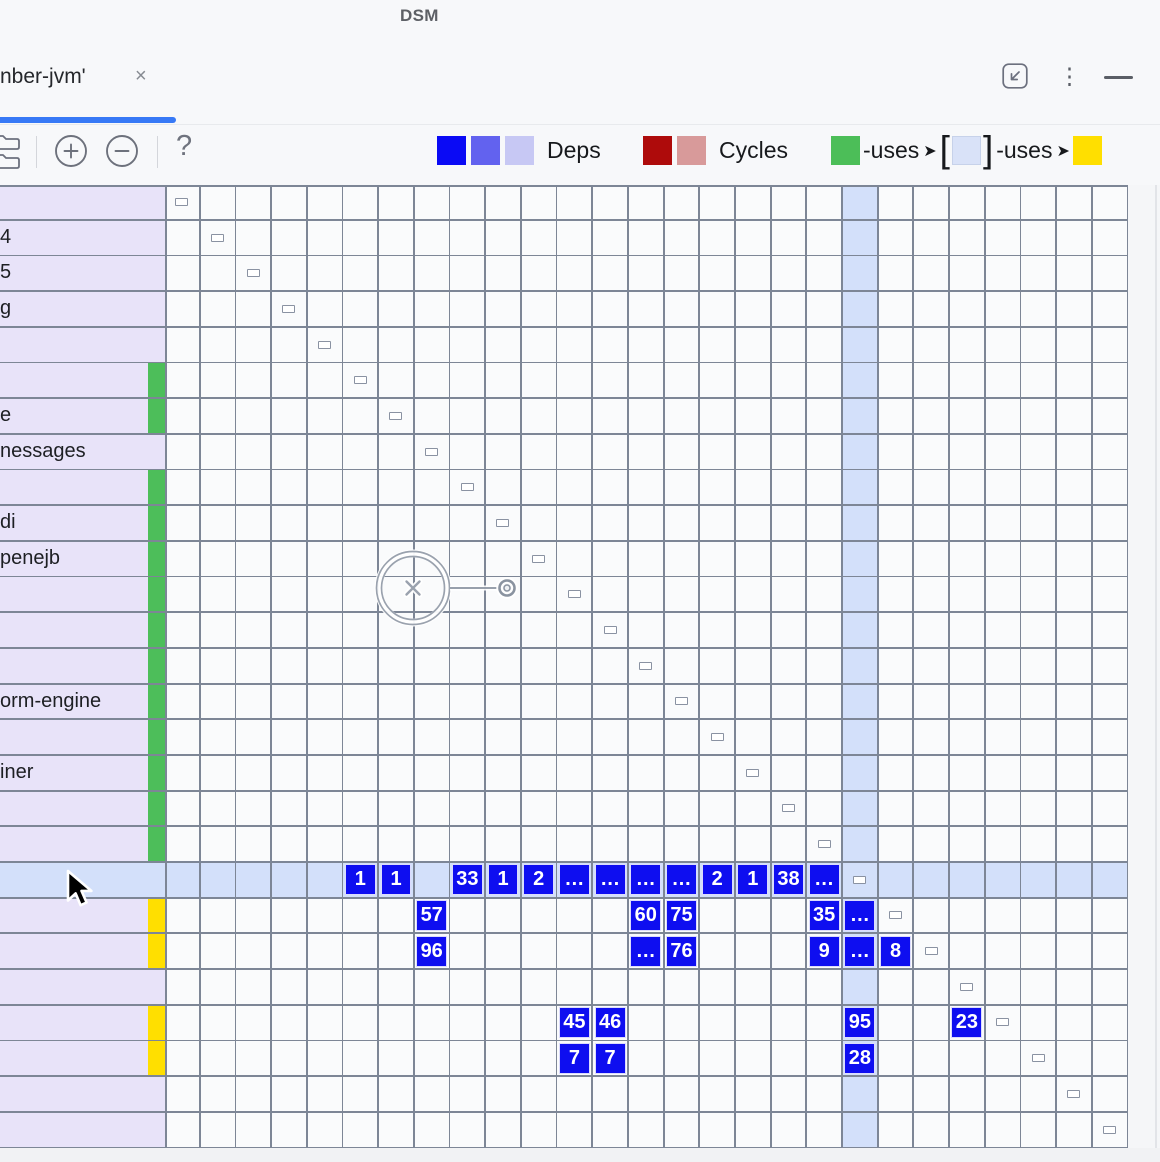  Describe the element at coordinates (141, 76) in the screenshot. I see `tab-close-icon: ×` at that location.